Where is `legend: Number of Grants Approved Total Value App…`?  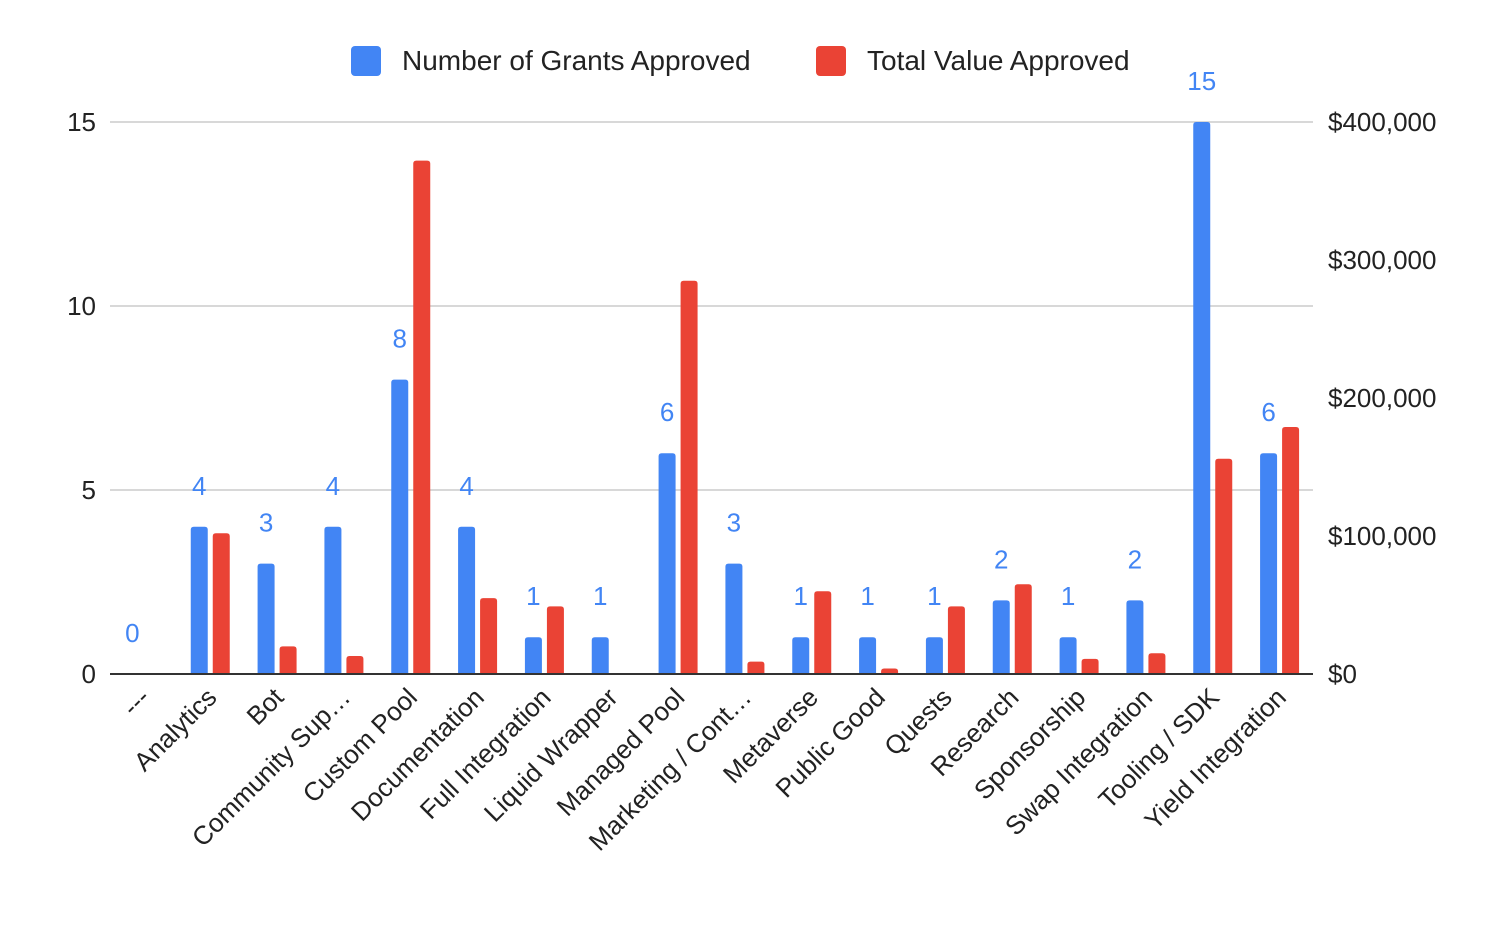
legend: Number of Grants Approved Total Value App… is located at coordinates (740, 60).